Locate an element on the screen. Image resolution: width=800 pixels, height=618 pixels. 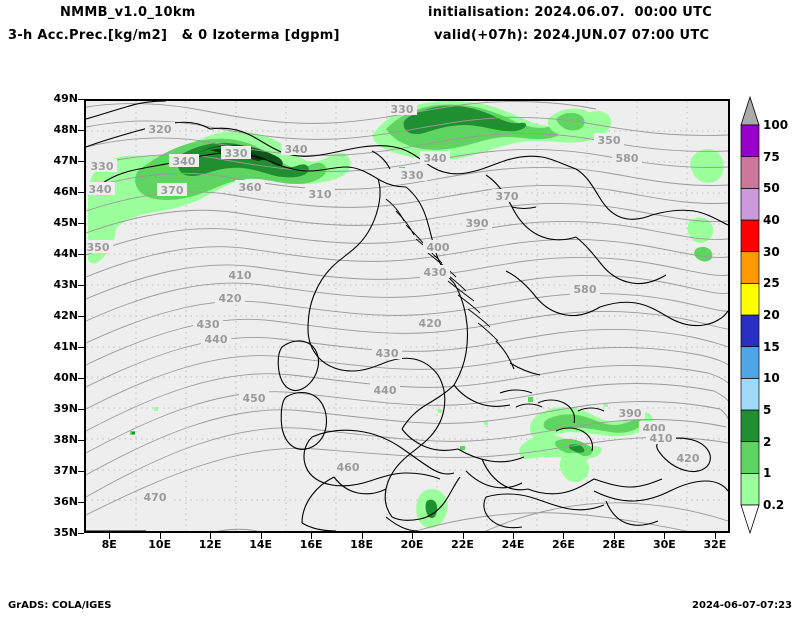
y-tick-label: 40N is located at coordinates (65, 377).